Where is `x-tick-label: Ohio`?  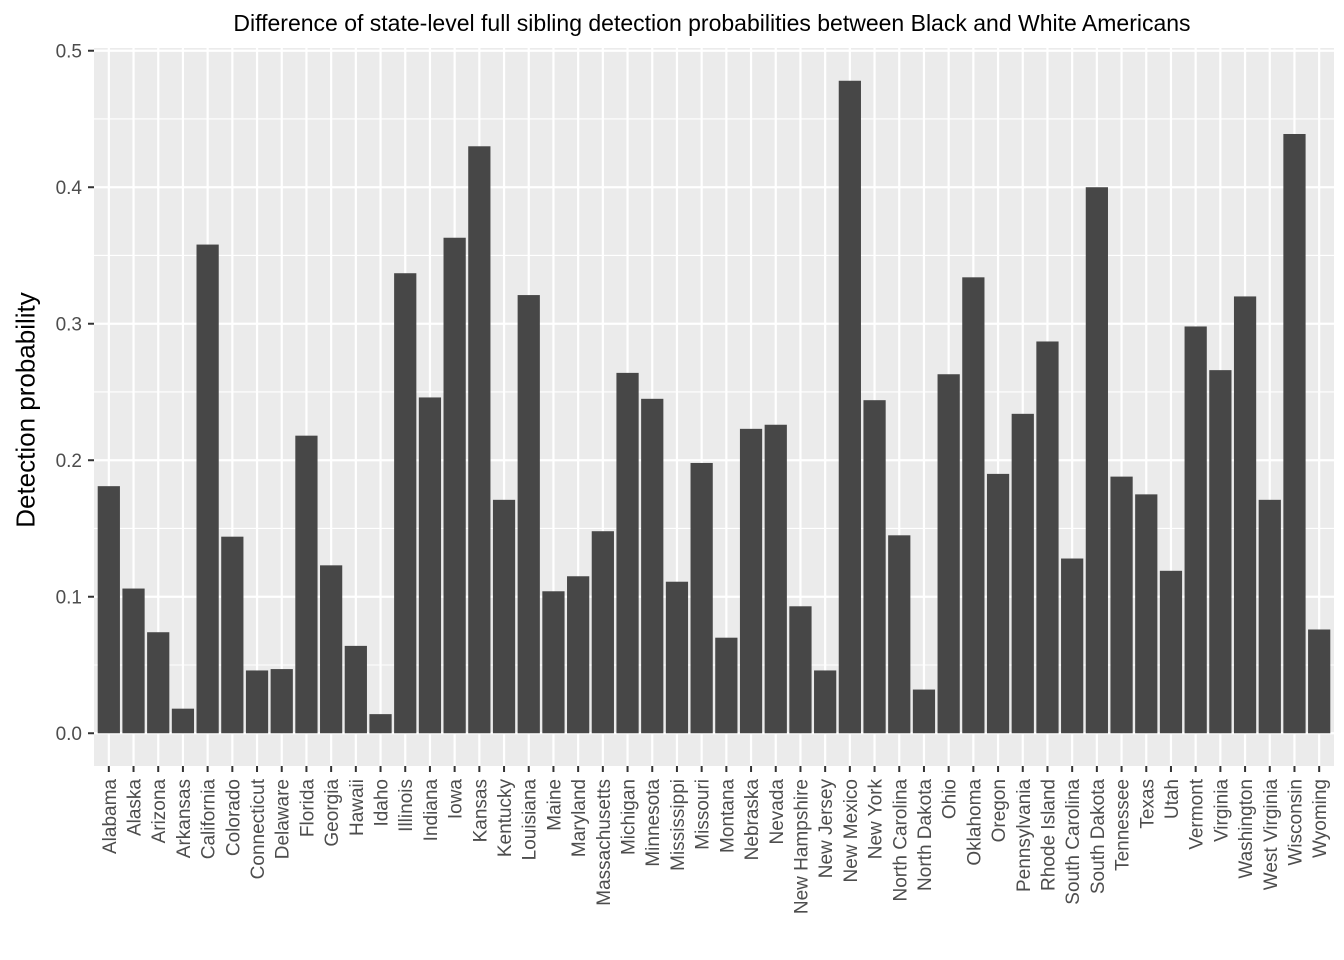
x-tick-label: Ohio is located at coordinates (950, 799).